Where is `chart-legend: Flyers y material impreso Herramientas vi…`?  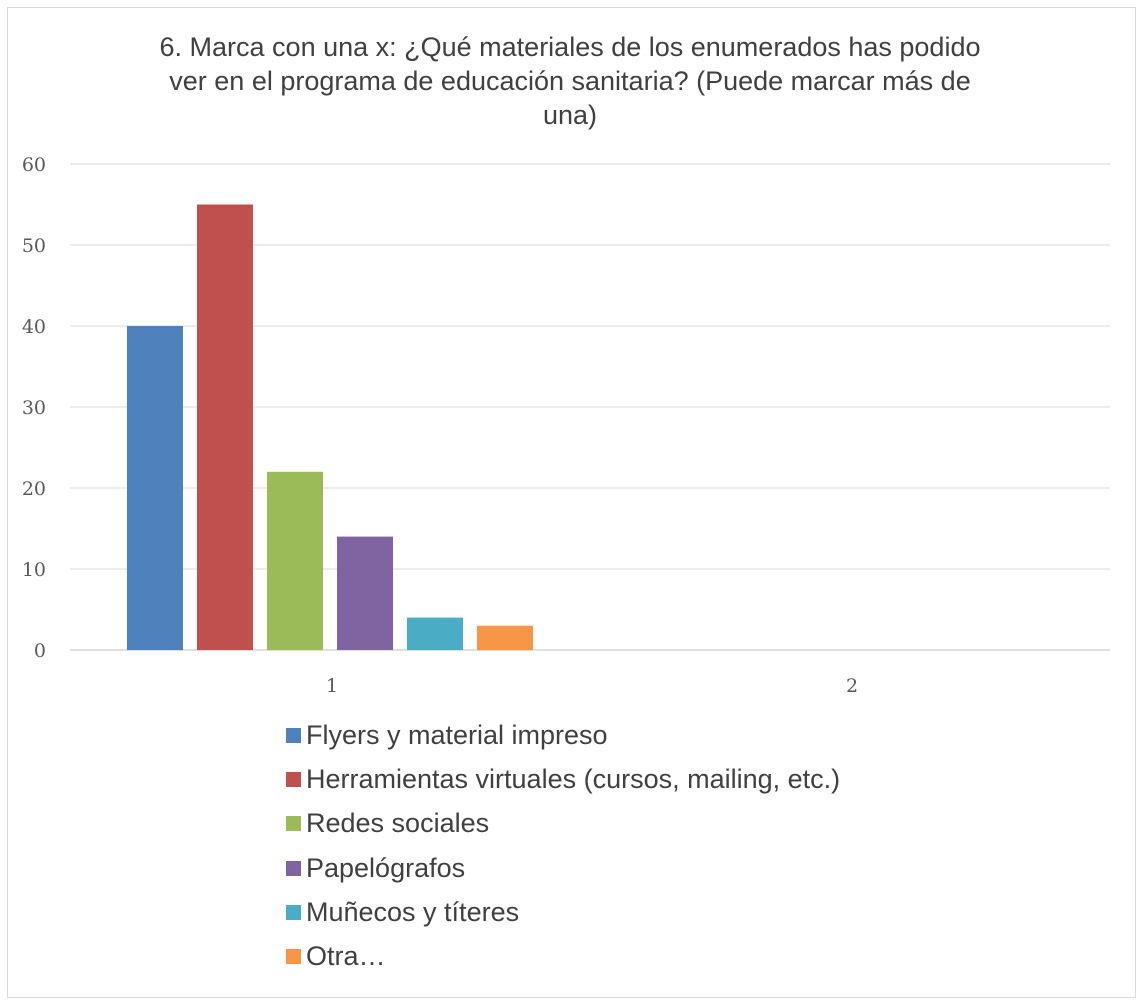 chart-legend: Flyers y material impreso Herramientas vi… is located at coordinates (563, 847).